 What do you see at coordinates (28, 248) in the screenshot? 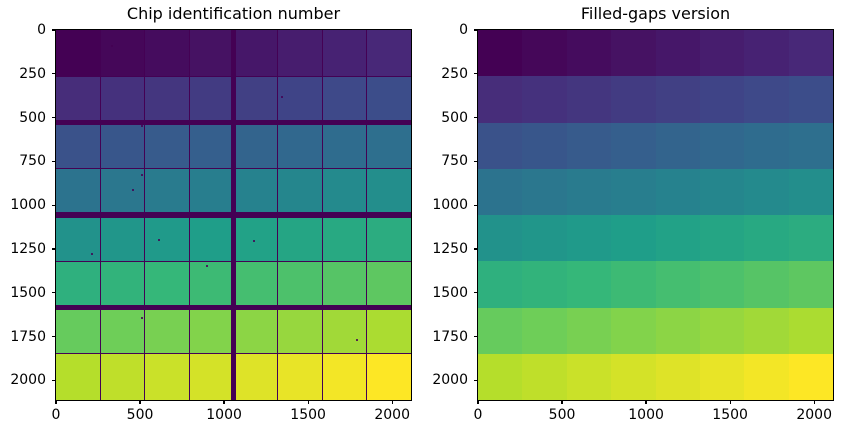
I see `y-tick-label: 1250` at bounding box center [28, 248].